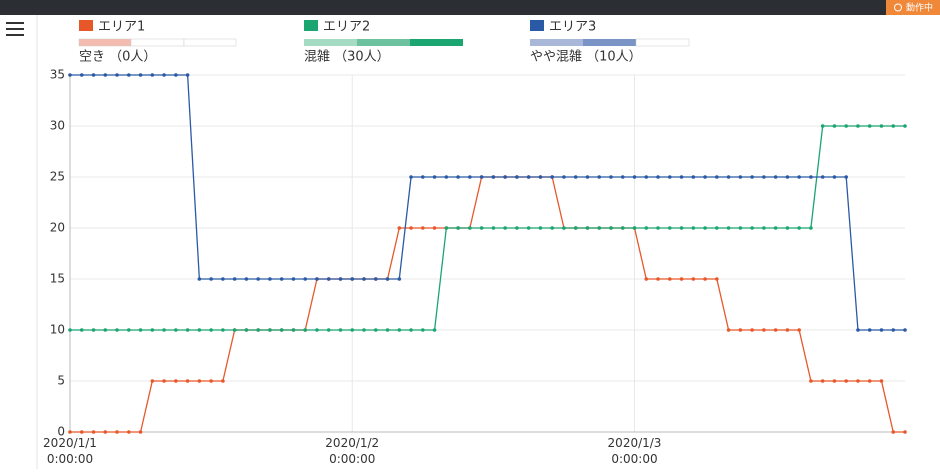 Image resolution: width=940 pixels, height=473 pixels. Describe the element at coordinates (384, 42) in the screenshot. I see `legend-bars` at that location.